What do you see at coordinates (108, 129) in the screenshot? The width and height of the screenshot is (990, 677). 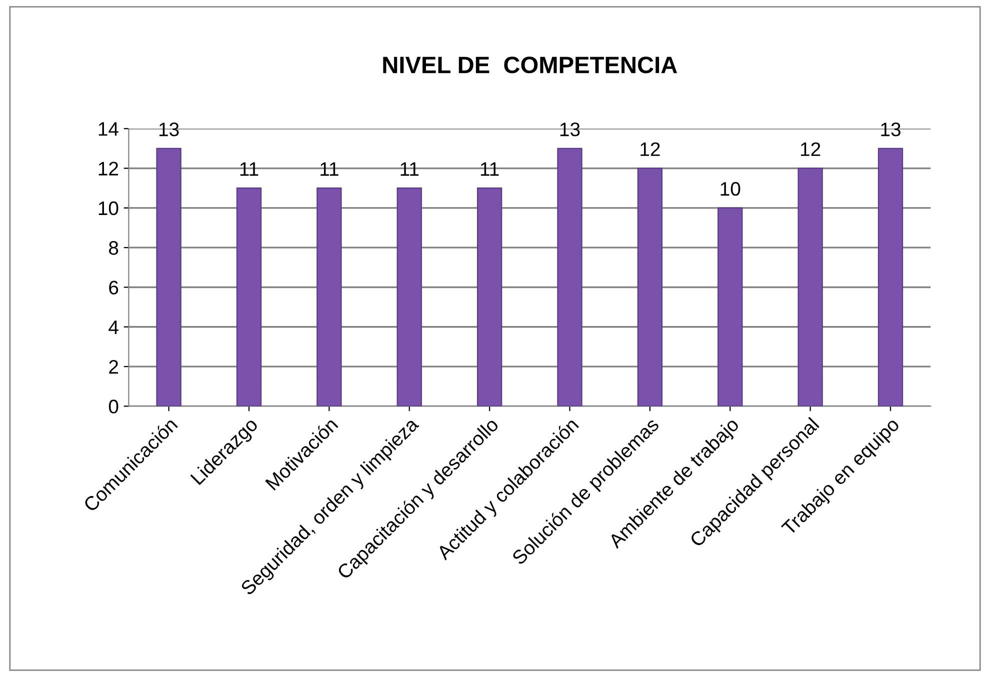 I see `y-tick-label: 14` at bounding box center [108, 129].